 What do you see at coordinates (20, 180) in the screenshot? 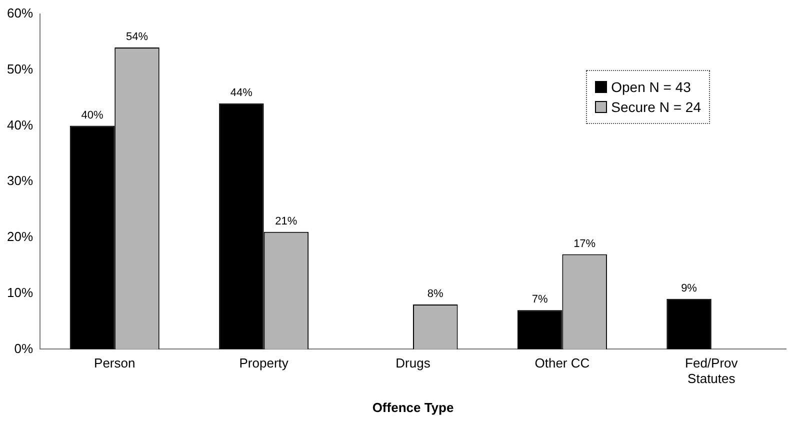
I see `y-tick-label: 30%` at bounding box center [20, 180].